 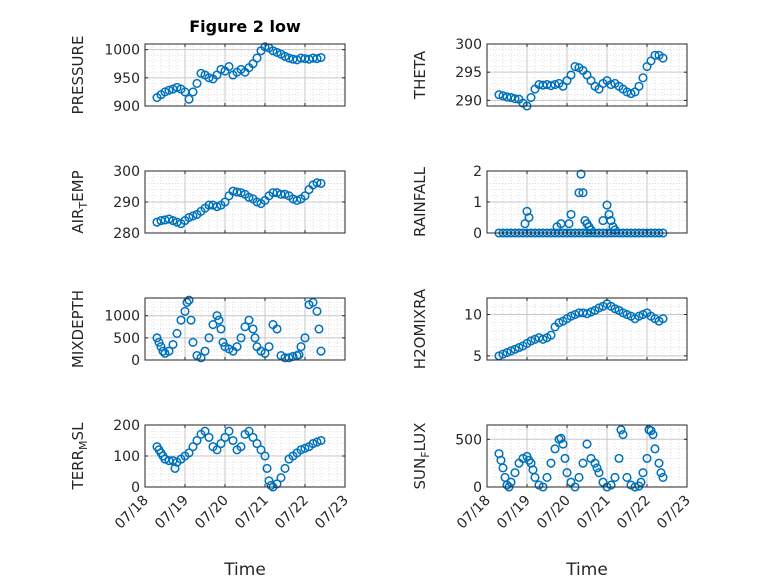 I want to click on y-tick-label: 500, so click(x=468, y=440).